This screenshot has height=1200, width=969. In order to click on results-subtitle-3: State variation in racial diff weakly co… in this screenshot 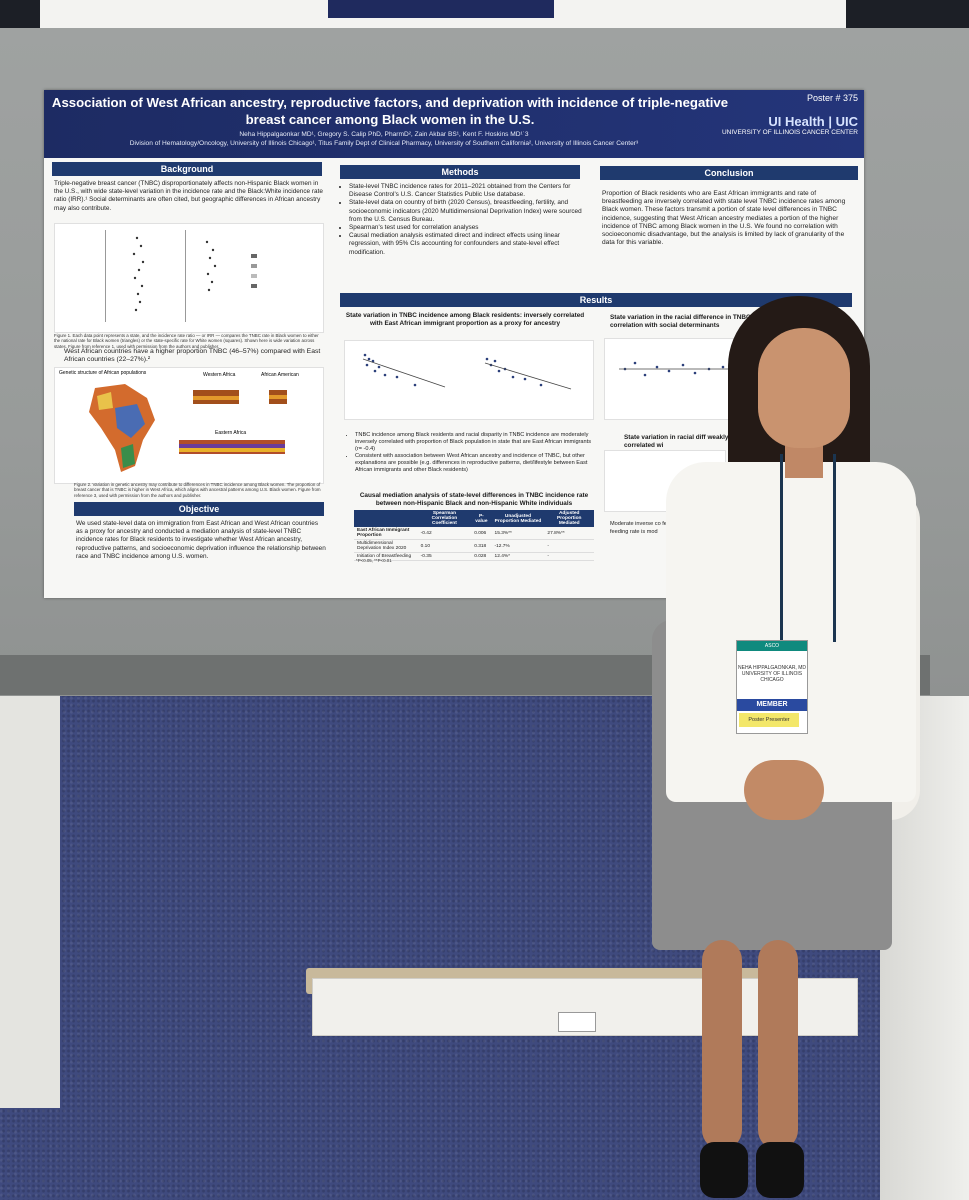, I will do `click(676, 441)`.